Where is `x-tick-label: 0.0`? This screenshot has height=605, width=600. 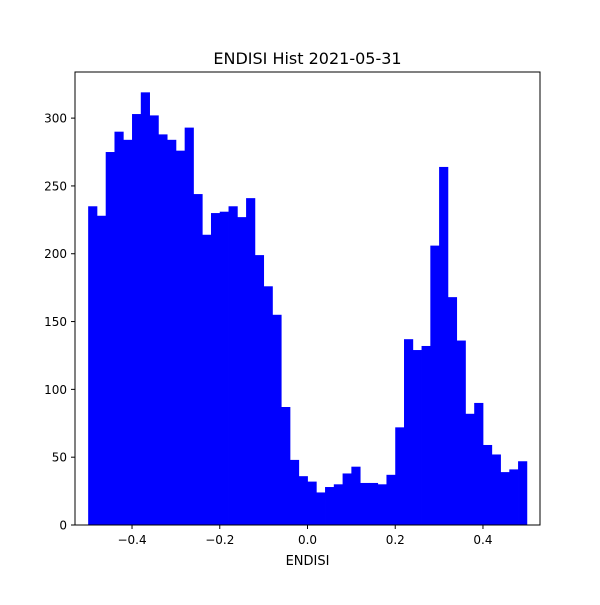 x-tick-label: 0.0 is located at coordinates (307, 540).